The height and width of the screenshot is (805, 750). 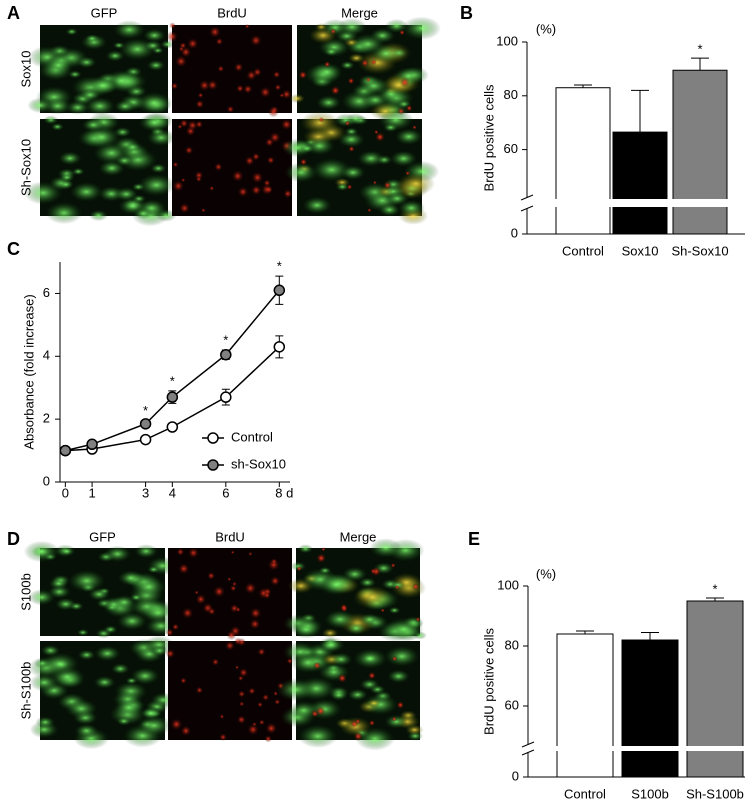 What do you see at coordinates (46, 418) in the screenshot?
I see `y-tick-label: 2` at bounding box center [46, 418].